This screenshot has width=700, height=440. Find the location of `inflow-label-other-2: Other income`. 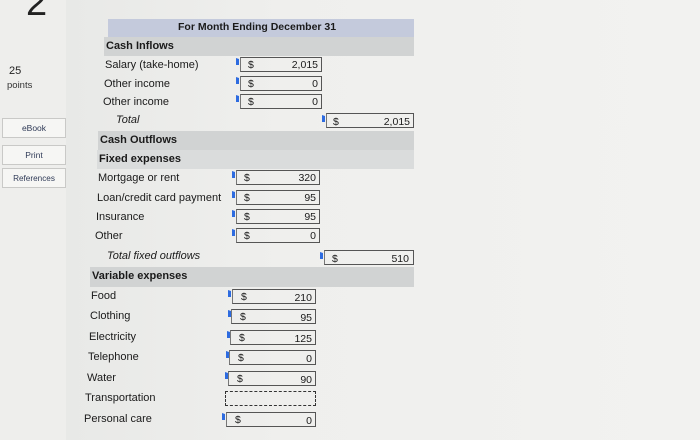

inflow-label-other-2: Other income is located at coordinates (136, 102).